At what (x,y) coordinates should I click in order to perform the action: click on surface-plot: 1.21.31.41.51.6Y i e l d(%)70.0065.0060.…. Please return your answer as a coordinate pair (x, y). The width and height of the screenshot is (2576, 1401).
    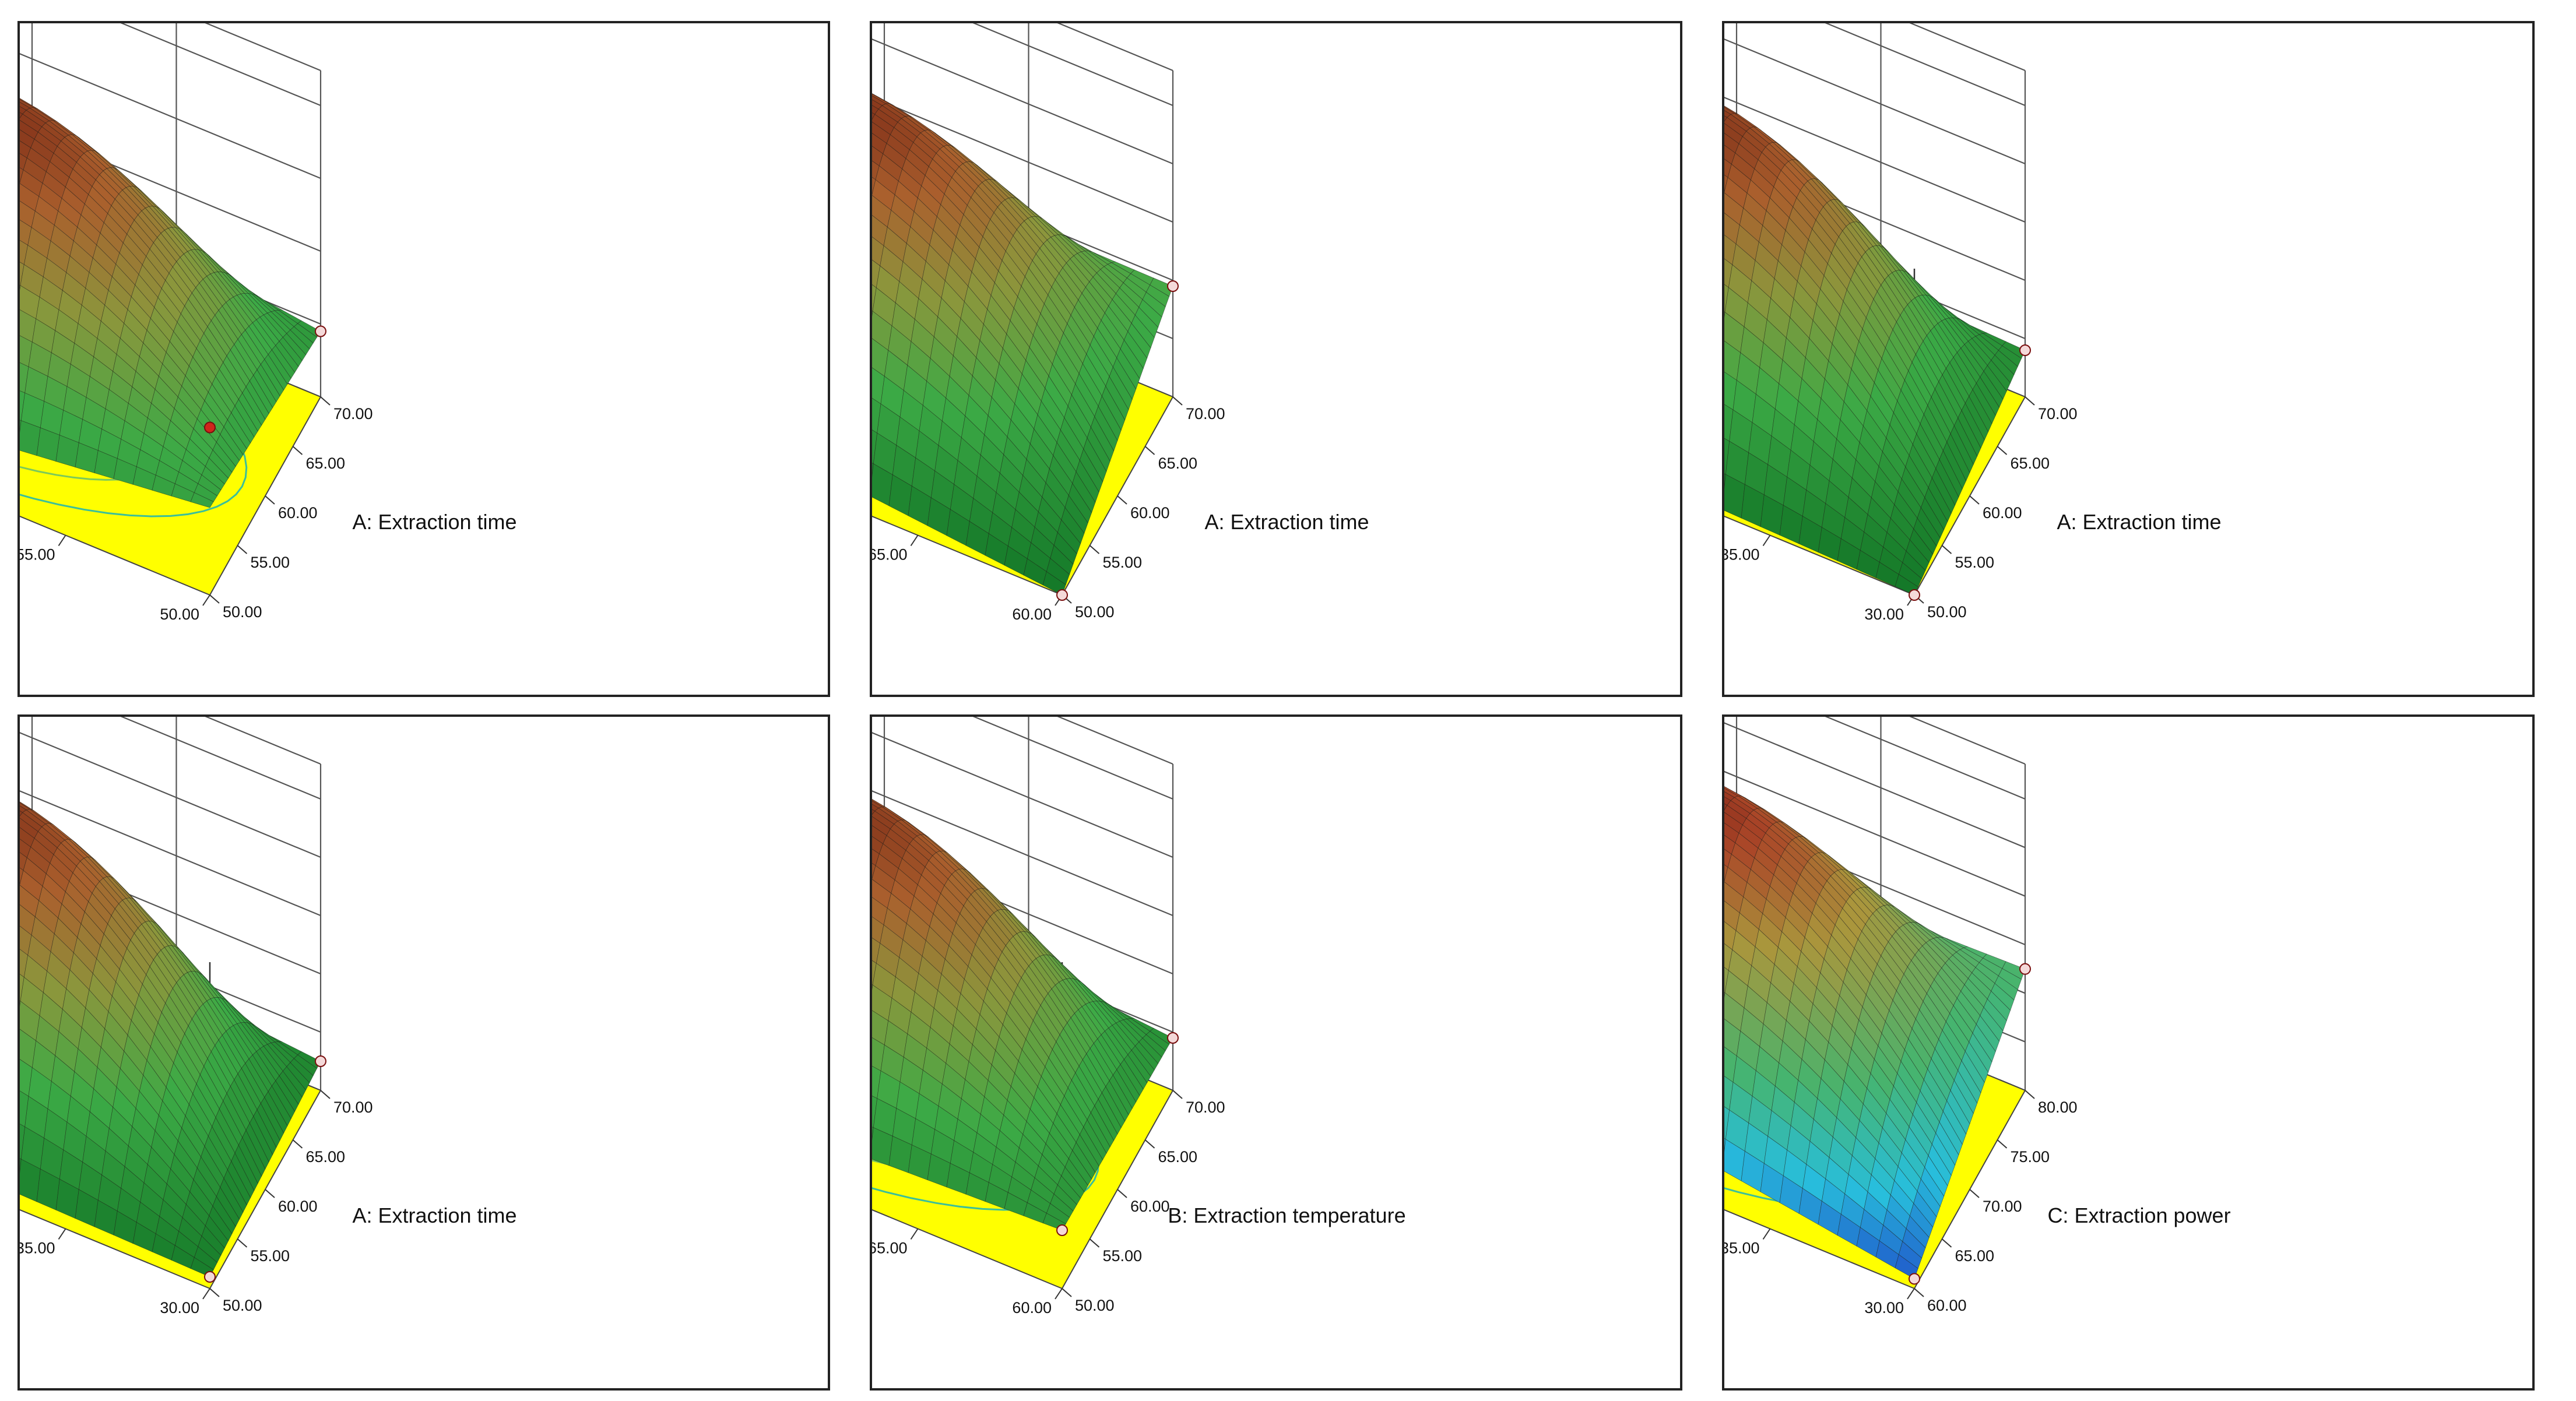
    Looking at the image, I should click on (268, 323).